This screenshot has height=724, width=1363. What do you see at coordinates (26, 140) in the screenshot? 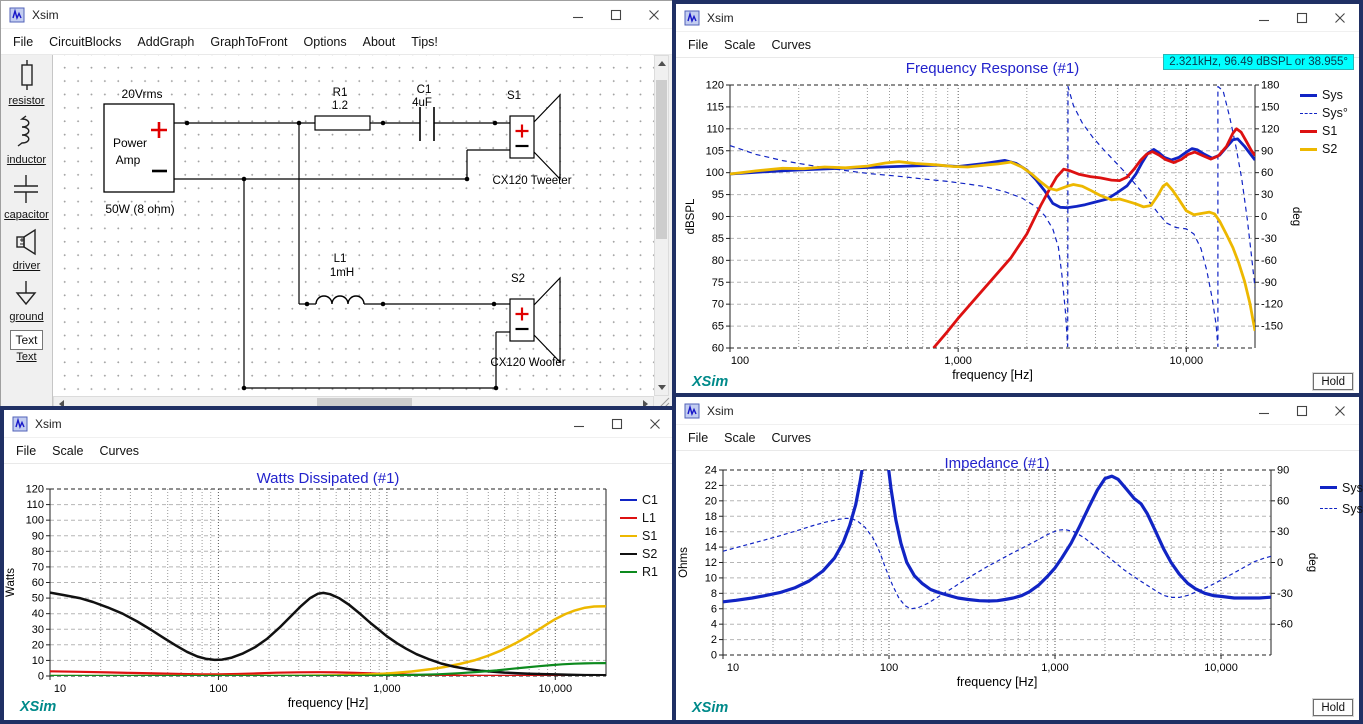
I see `palette-item-inductor: inductor` at bounding box center [26, 140].